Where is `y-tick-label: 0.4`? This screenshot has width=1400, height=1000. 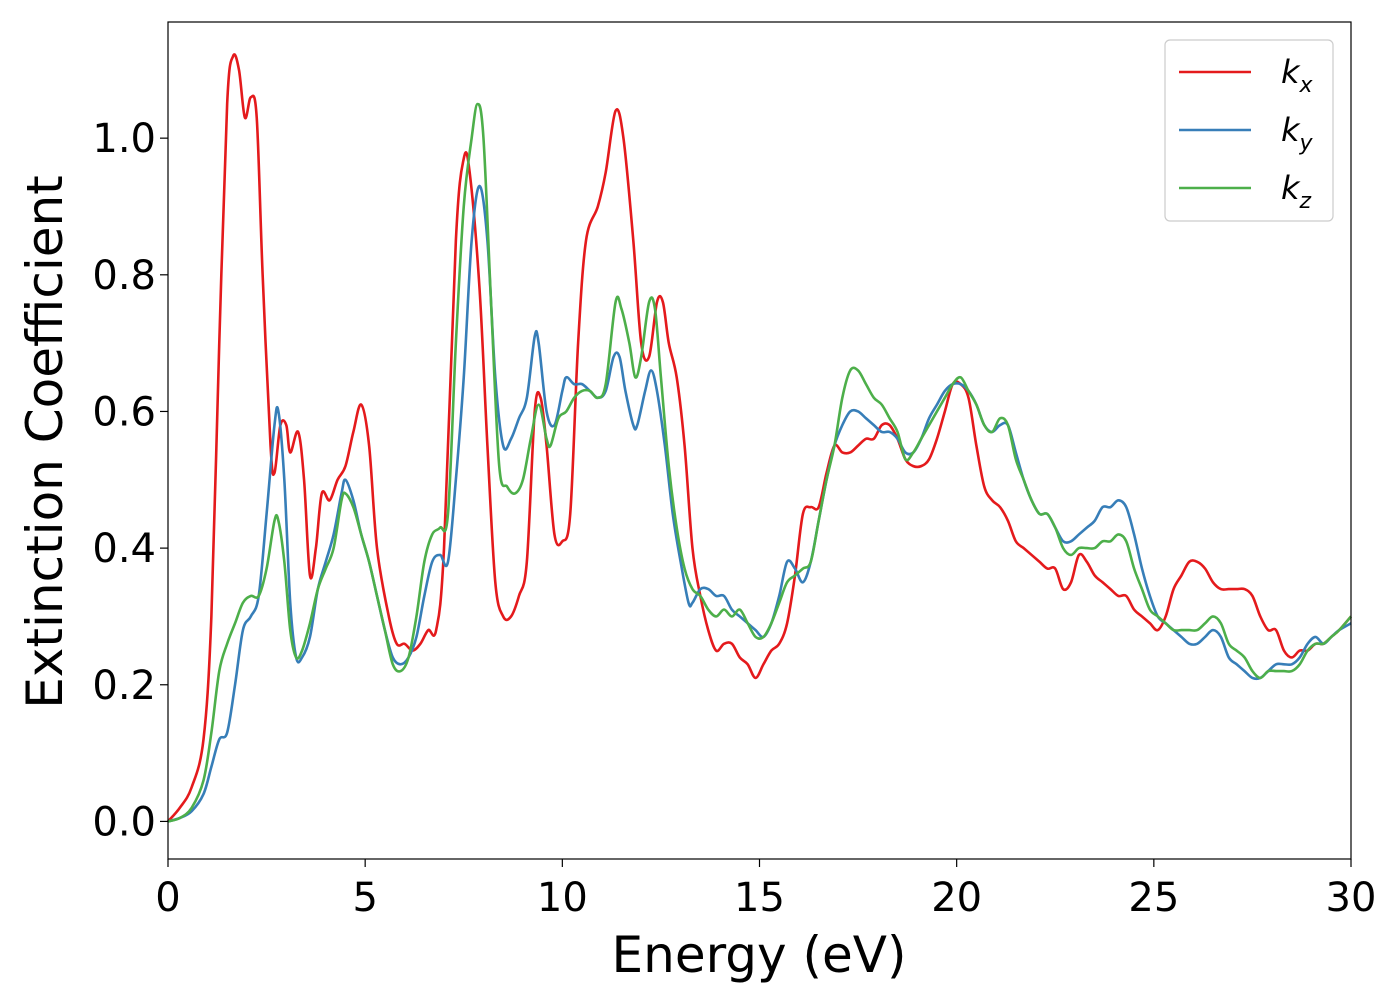 y-tick-label: 0.4 is located at coordinates (124, 549).